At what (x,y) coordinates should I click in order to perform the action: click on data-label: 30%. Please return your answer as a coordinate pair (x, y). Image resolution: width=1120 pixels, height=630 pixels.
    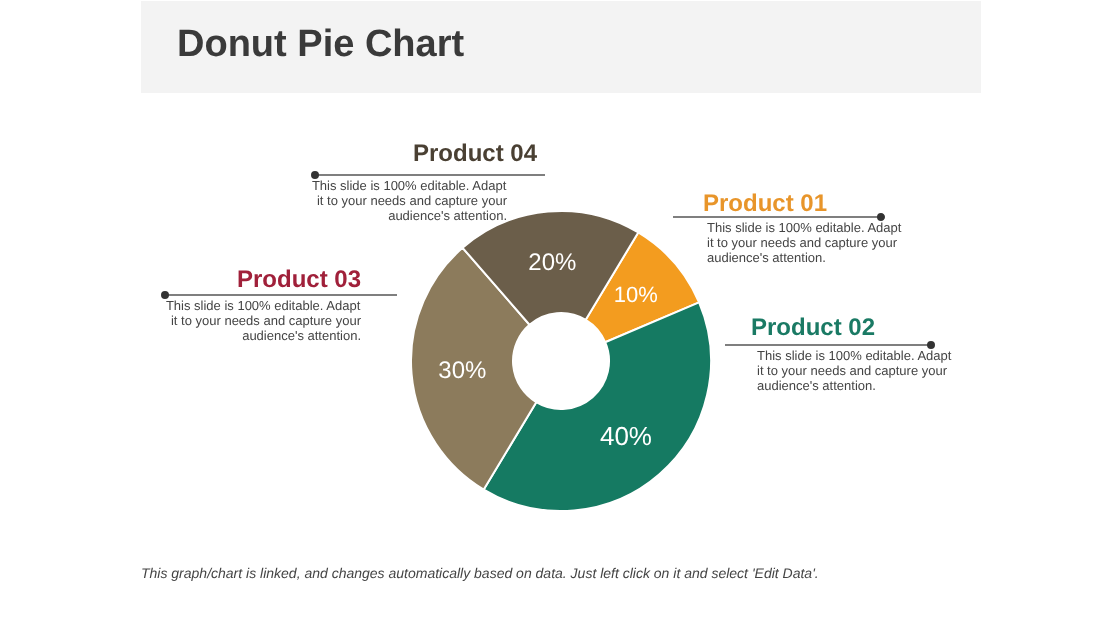
    Looking at the image, I should click on (463, 369).